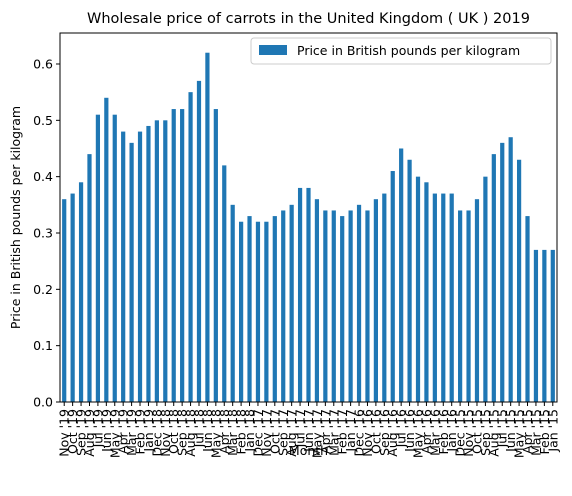  Describe the element at coordinates (308, 450) in the screenshot. I see `x-axis-title: Month` at that location.